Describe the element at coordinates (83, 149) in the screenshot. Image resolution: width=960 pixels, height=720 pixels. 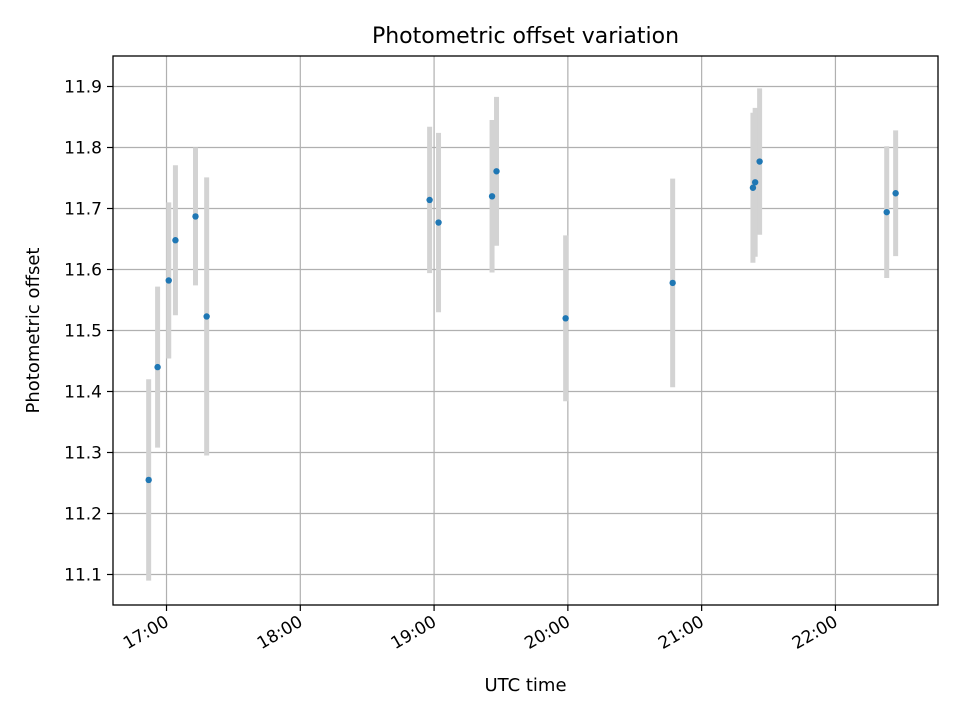
I see `y-tick-label: 11.8` at that location.